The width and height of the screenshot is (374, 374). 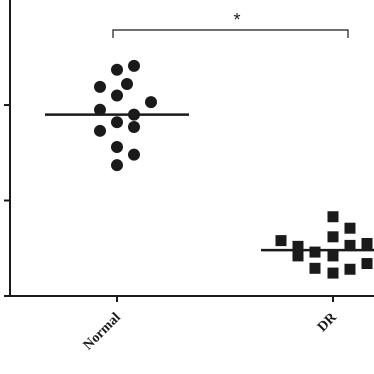 I want to click on x-tick-label: Normal, so click(x=102, y=331).